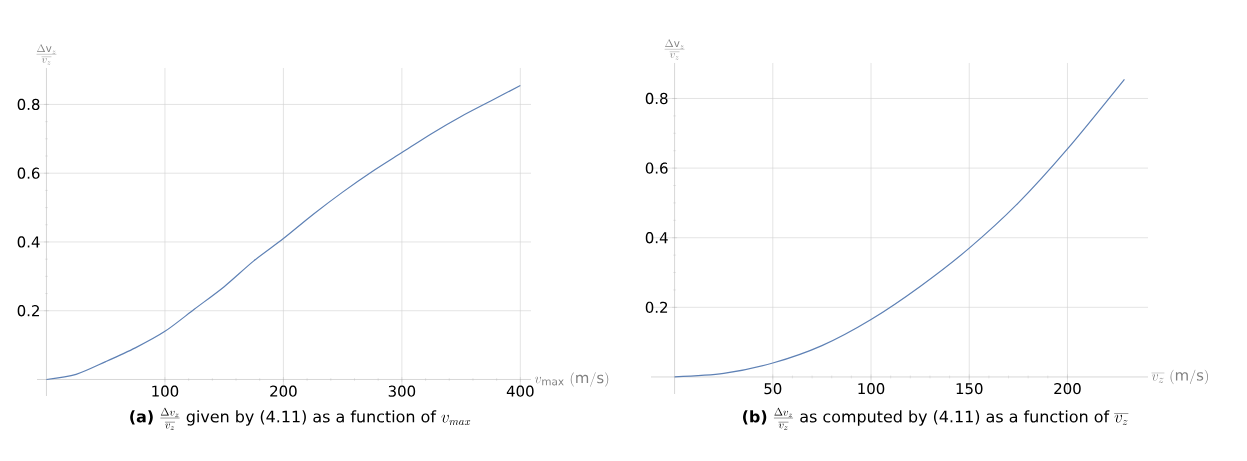 This screenshot has height=461, width=1247. What do you see at coordinates (571, 379) in the screenshot?
I see `x-axis-title: $v_{\mathrm{max}}\ \mathrm{(m/s)}$` at bounding box center [571, 379].